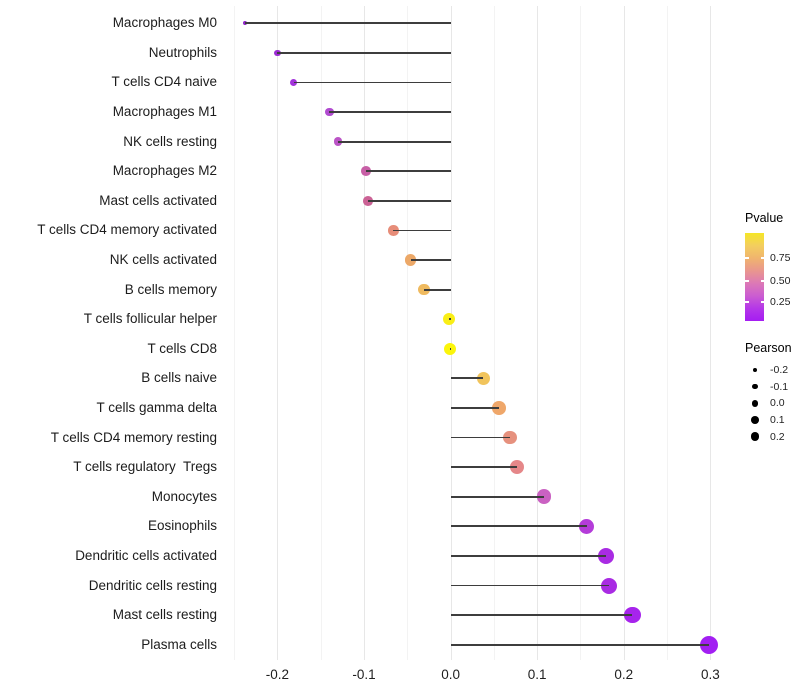 This screenshot has height=700, width=800. Describe the element at coordinates (158, 200) in the screenshot. I see `row-label: Mast cells activated` at that location.